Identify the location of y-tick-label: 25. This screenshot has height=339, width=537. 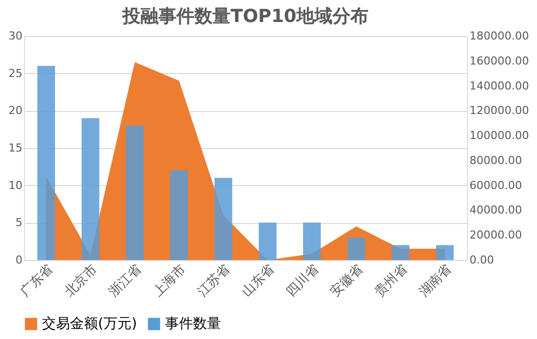
(15, 73).